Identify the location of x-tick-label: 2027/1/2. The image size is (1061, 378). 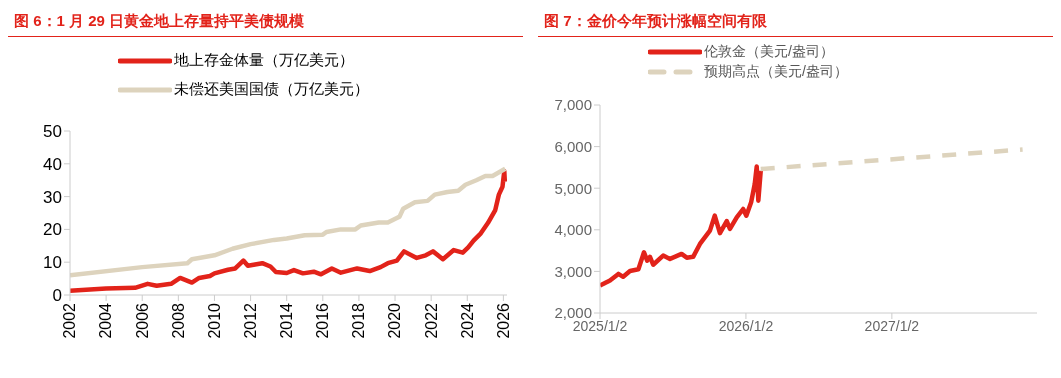
(892, 325).